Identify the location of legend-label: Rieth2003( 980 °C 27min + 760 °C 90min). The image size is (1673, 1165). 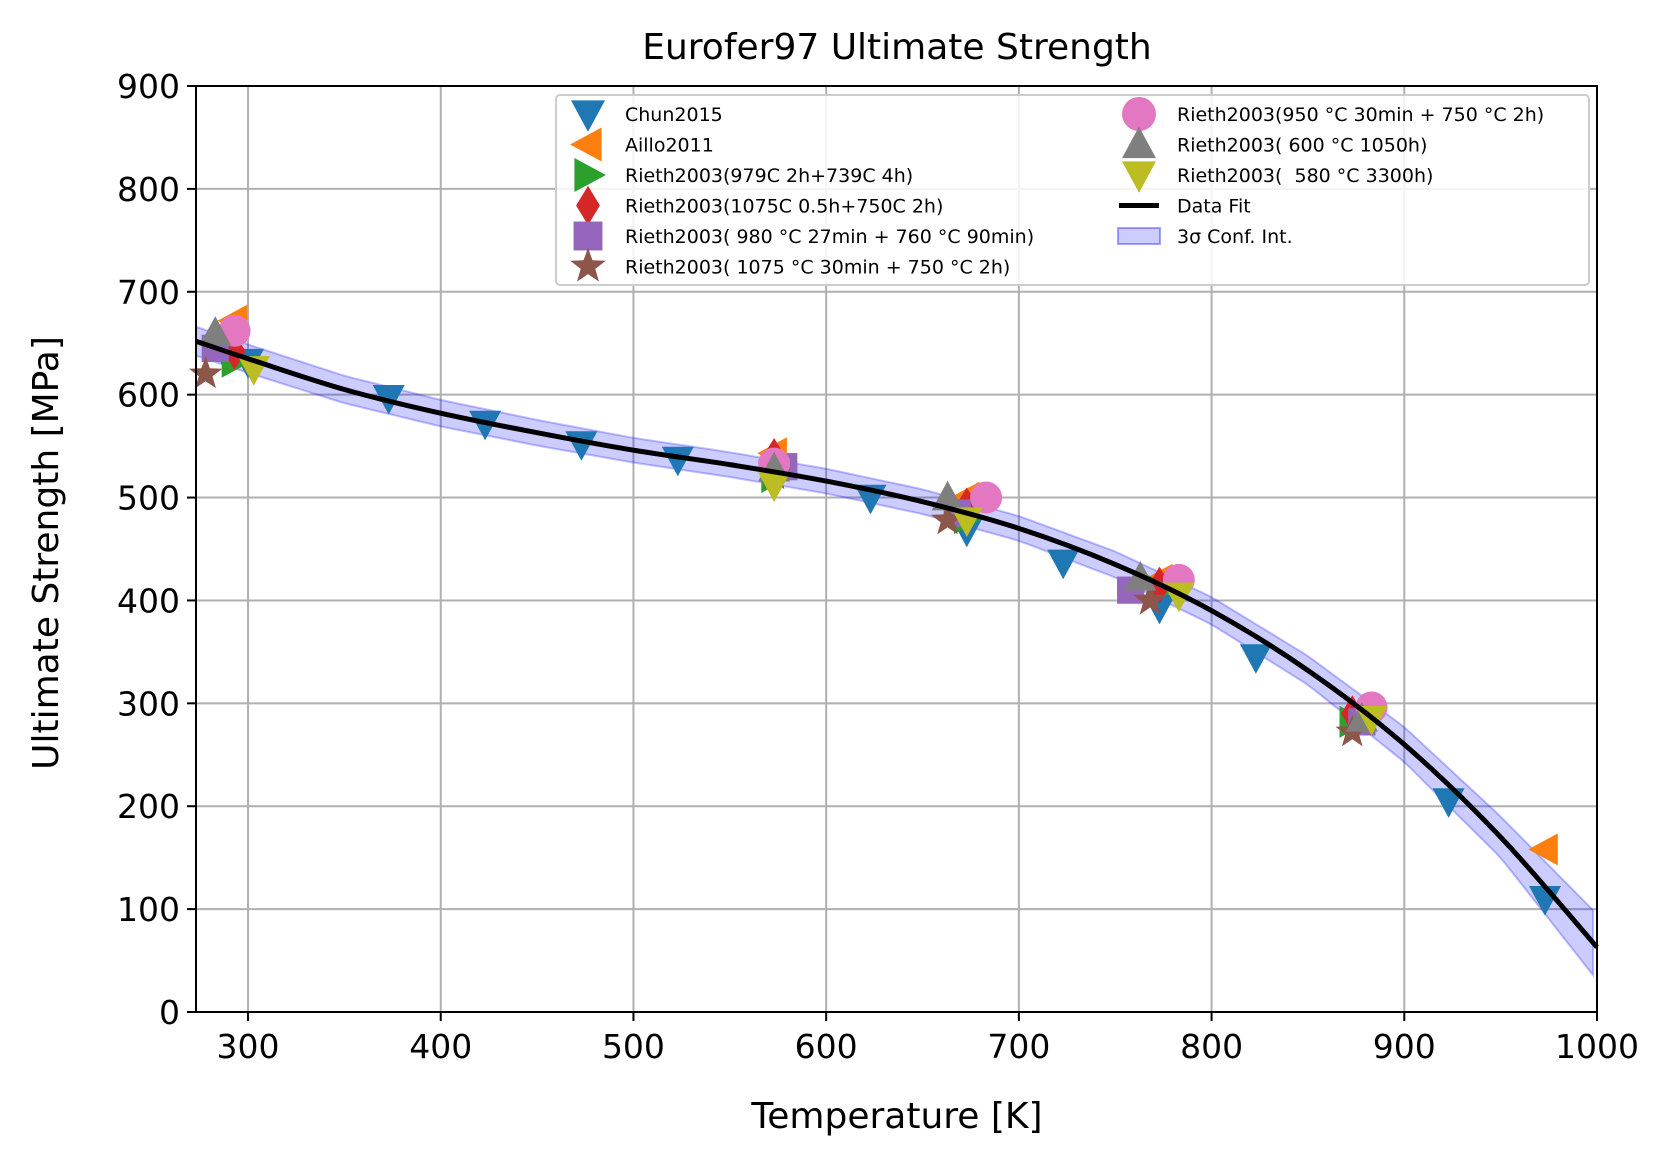
(829, 237).